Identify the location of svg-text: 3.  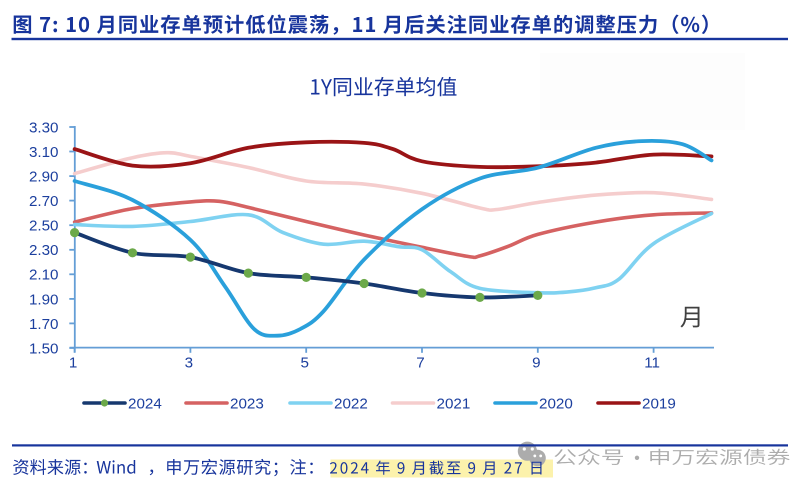
(189, 363).